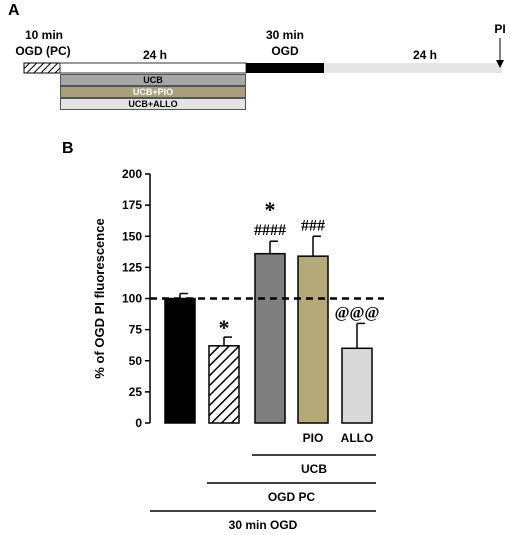 This screenshot has height=535, width=510. What do you see at coordinates (270, 230) in the screenshot?
I see `significance-marker: ####` at bounding box center [270, 230].